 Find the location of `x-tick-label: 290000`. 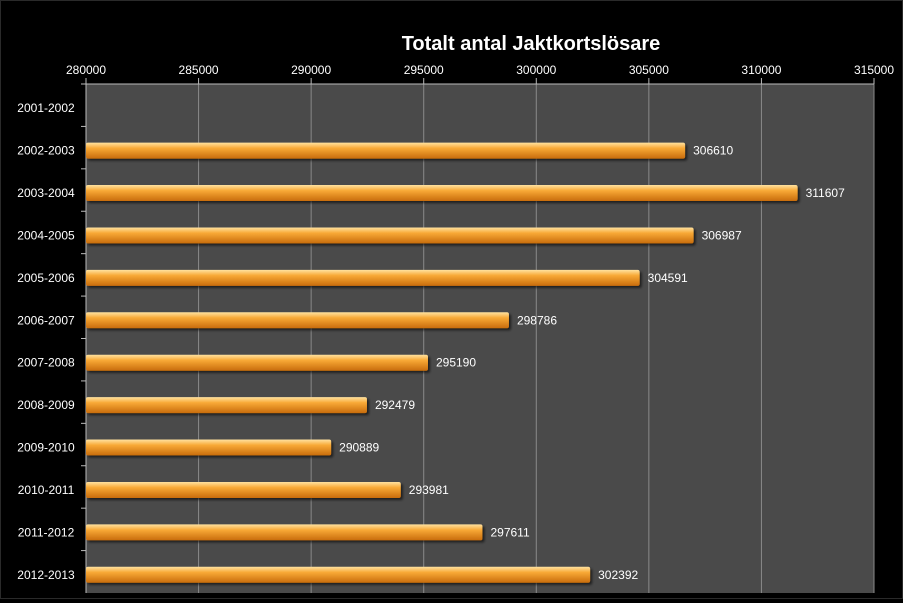

x-tick-label: 290000 is located at coordinates (311, 70).